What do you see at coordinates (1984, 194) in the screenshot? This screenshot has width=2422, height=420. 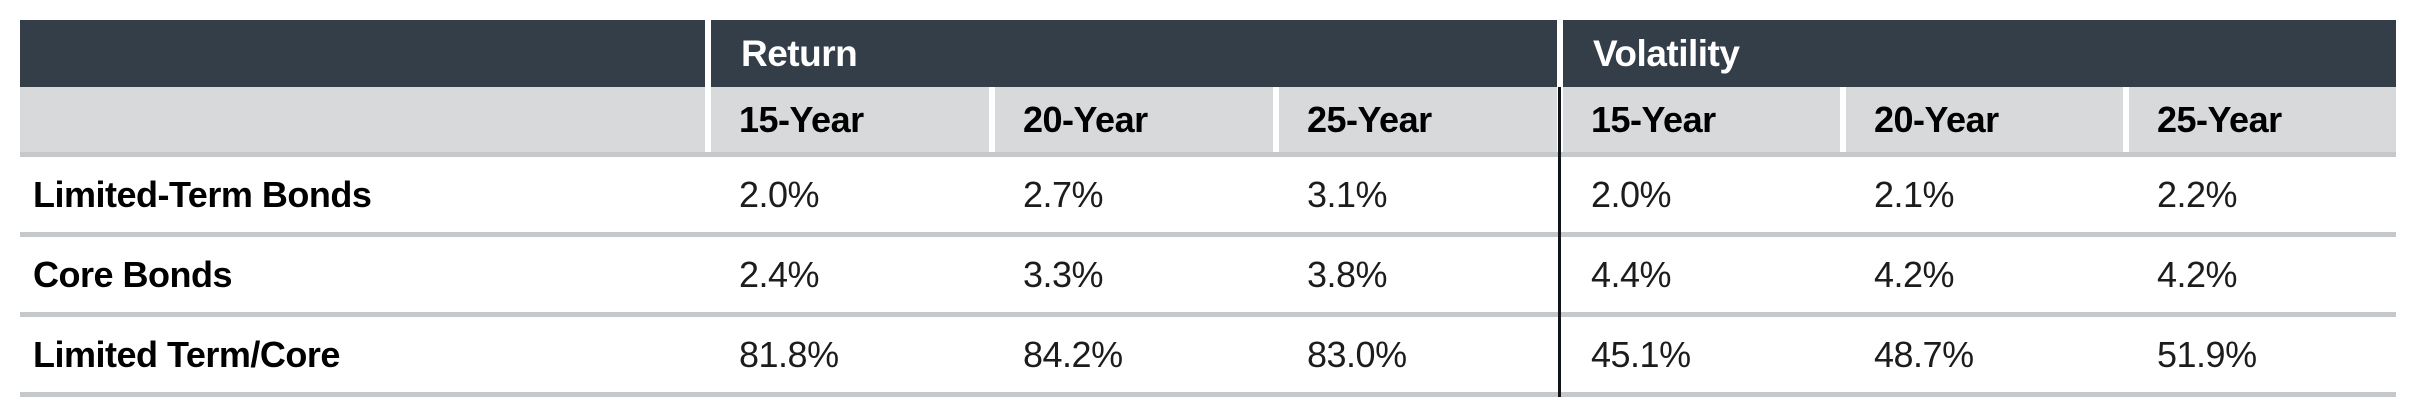 I see `volatility-20yr-cell: 2.1%` at bounding box center [1984, 194].